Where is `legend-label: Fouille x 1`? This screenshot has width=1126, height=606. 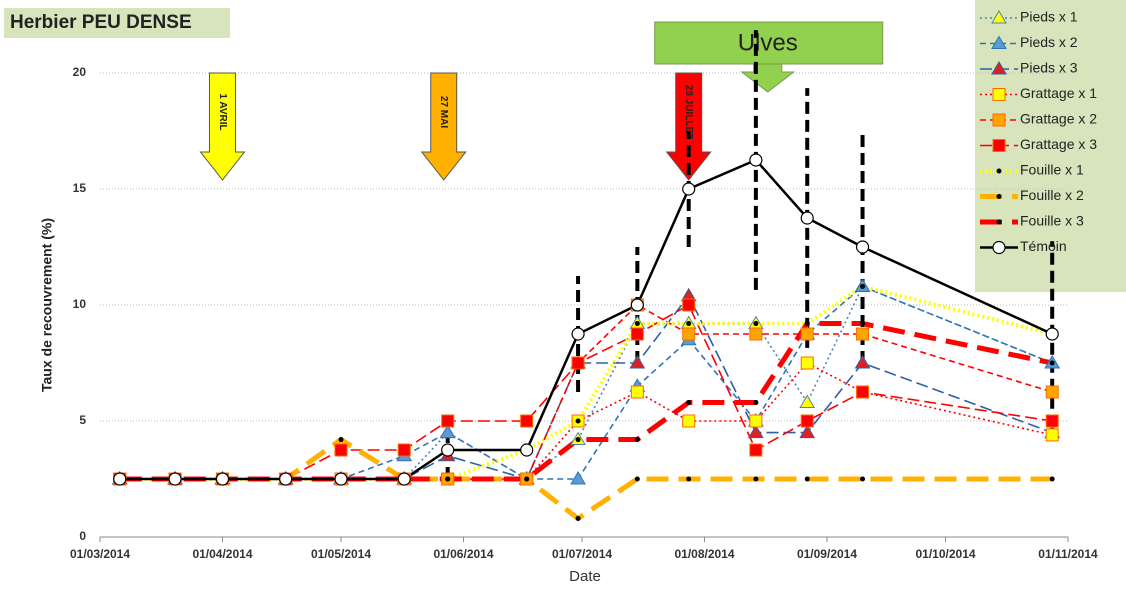
legend-label: Fouille x 1 is located at coordinates (1052, 170).